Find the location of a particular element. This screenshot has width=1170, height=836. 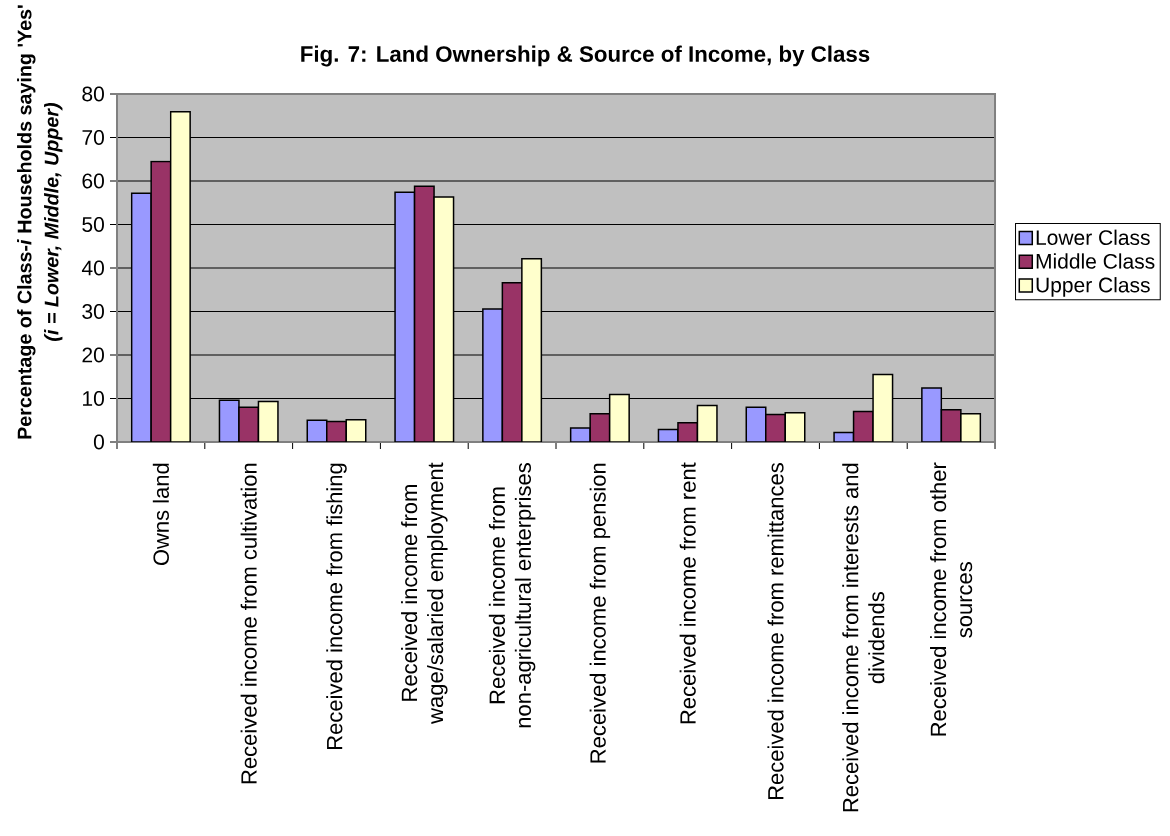

y-tick-label: 0 is located at coordinates (98, 442).